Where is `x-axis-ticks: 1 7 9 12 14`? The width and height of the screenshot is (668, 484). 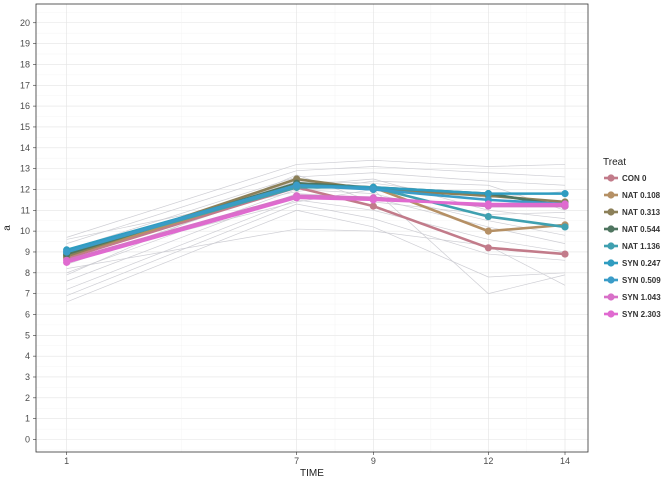
x-axis-ticks: 1 7 9 12 14 is located at coordinates (317, 459).